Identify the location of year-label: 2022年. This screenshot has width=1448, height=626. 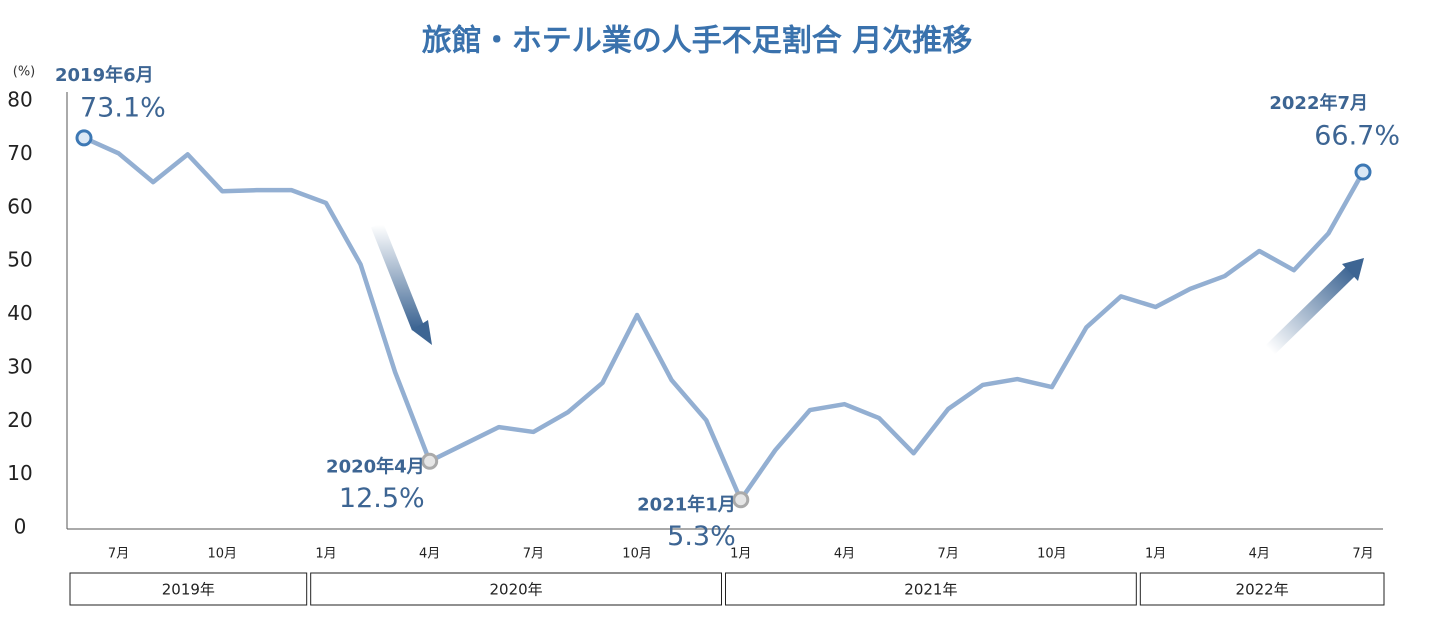
(1262, 590).